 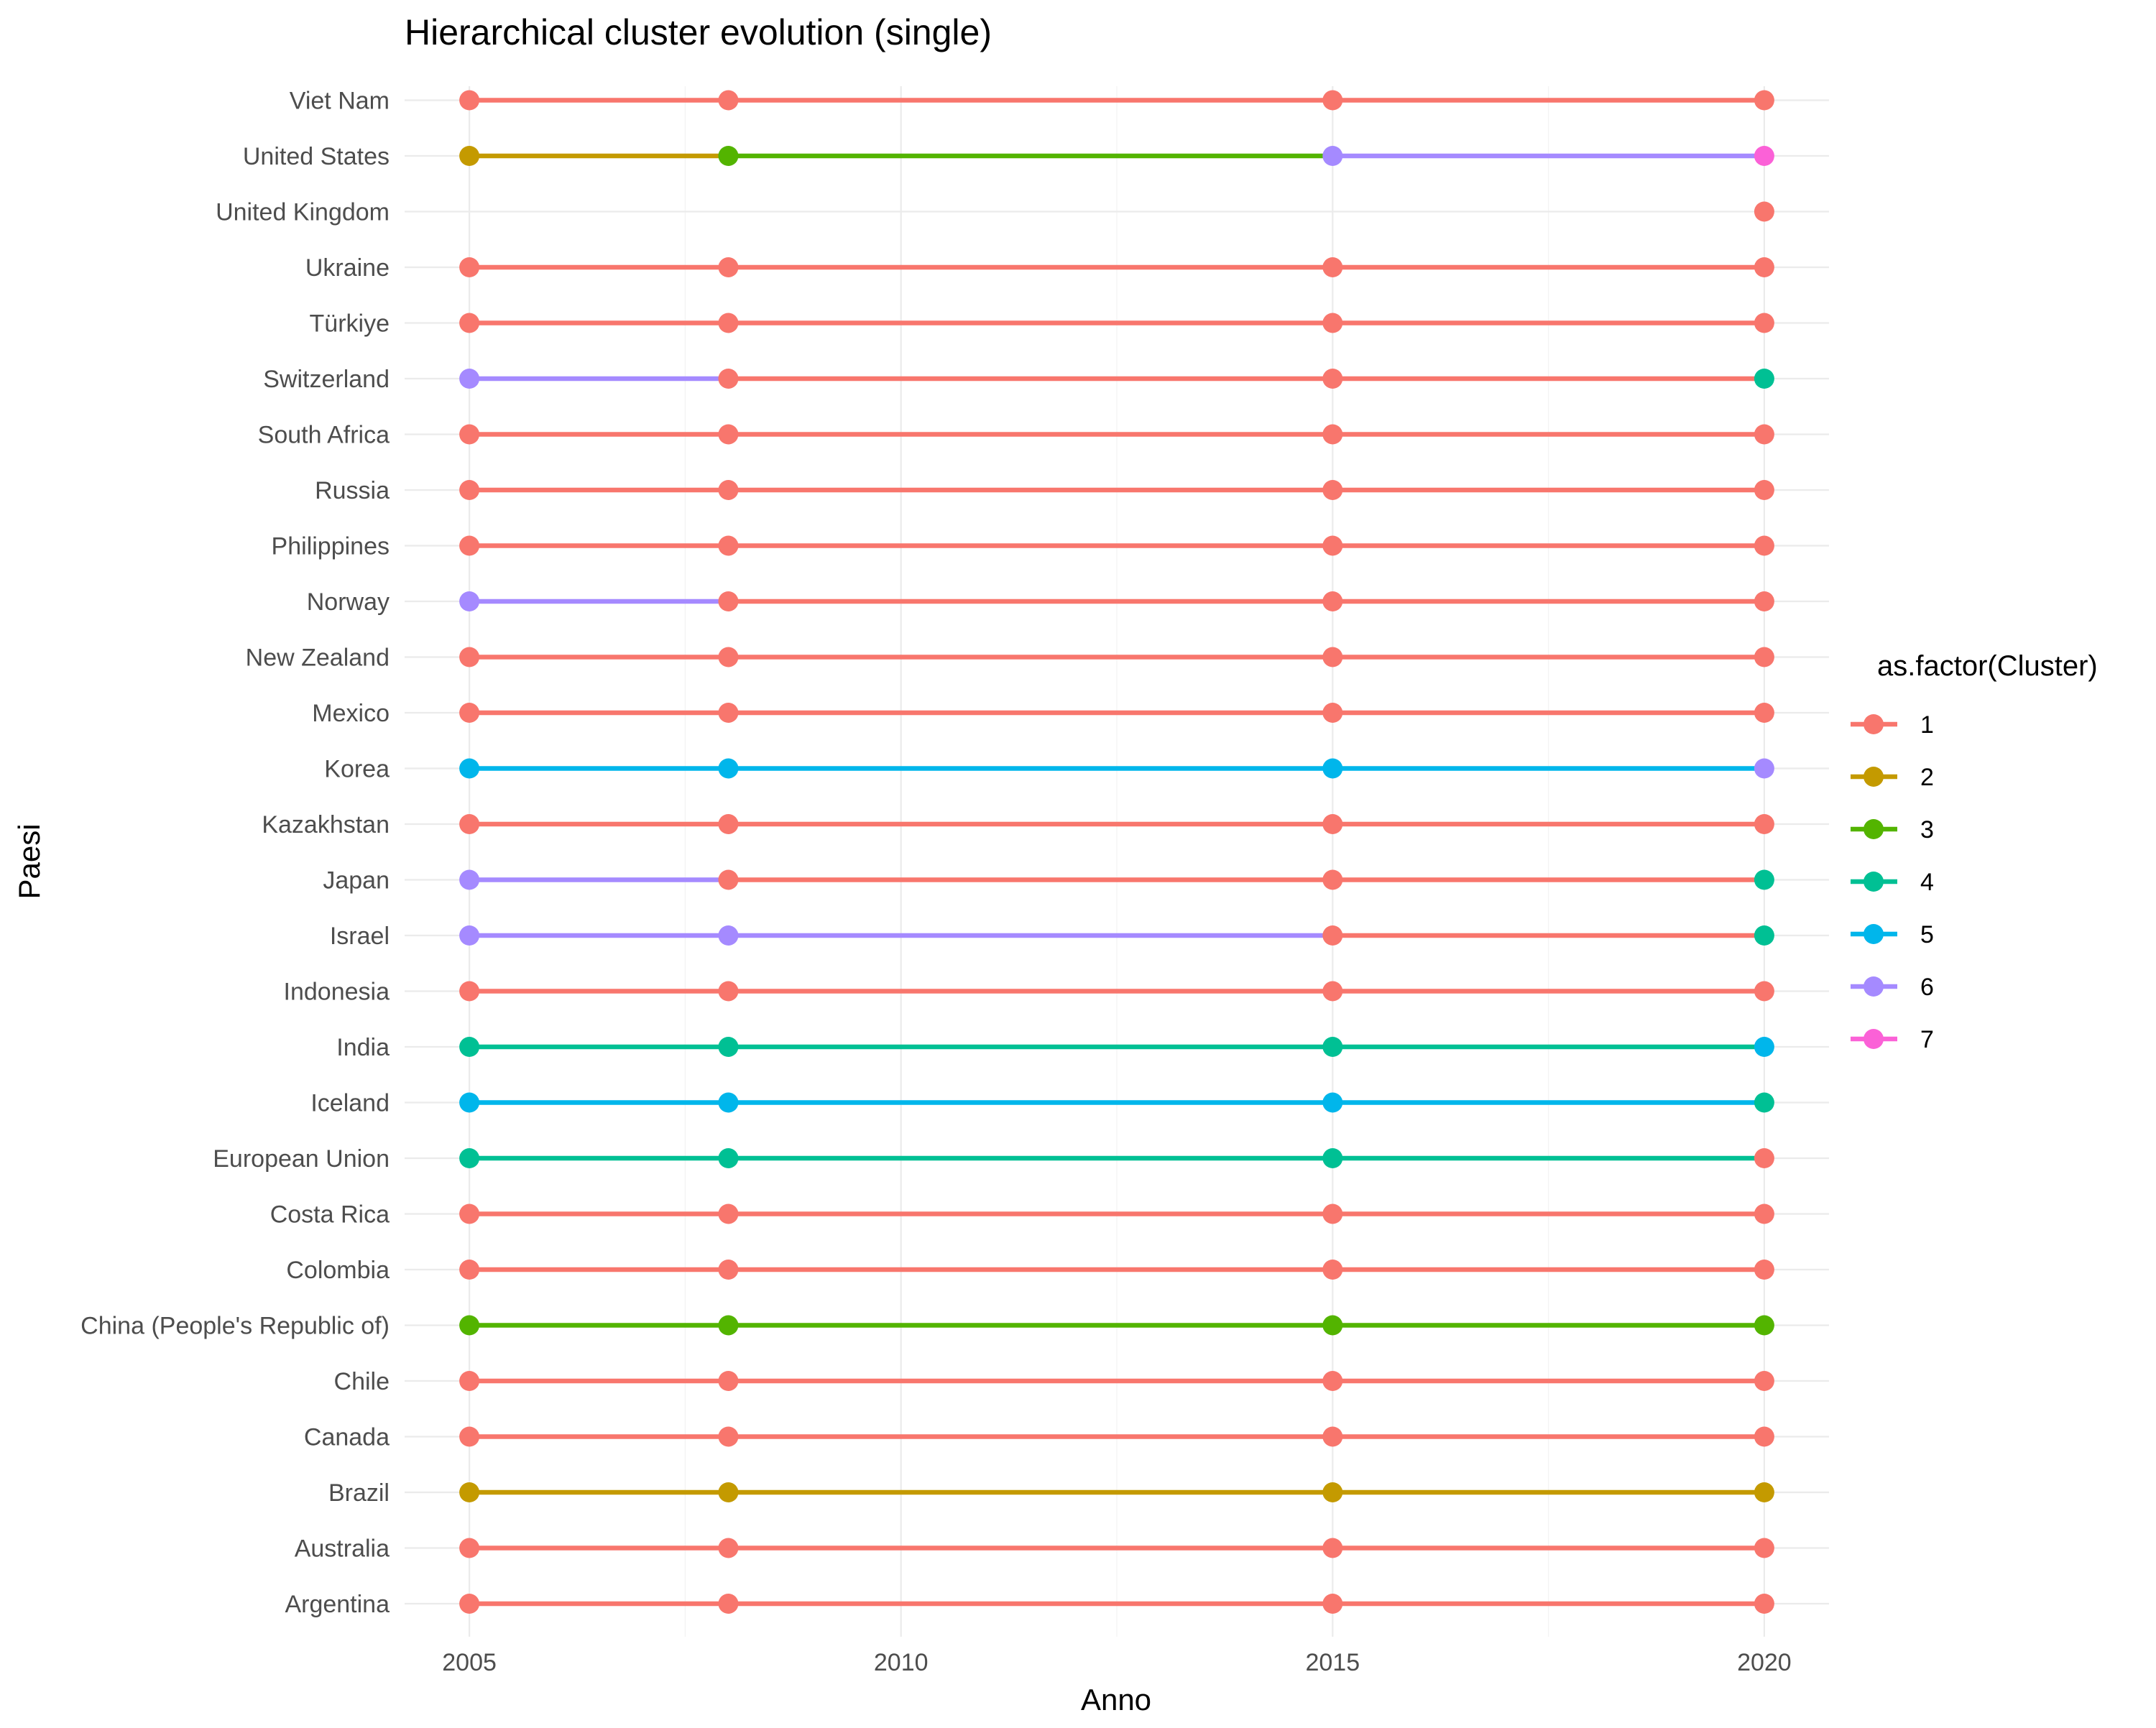 I want to click on legend-label: 1, so click(x=1927, y=725).